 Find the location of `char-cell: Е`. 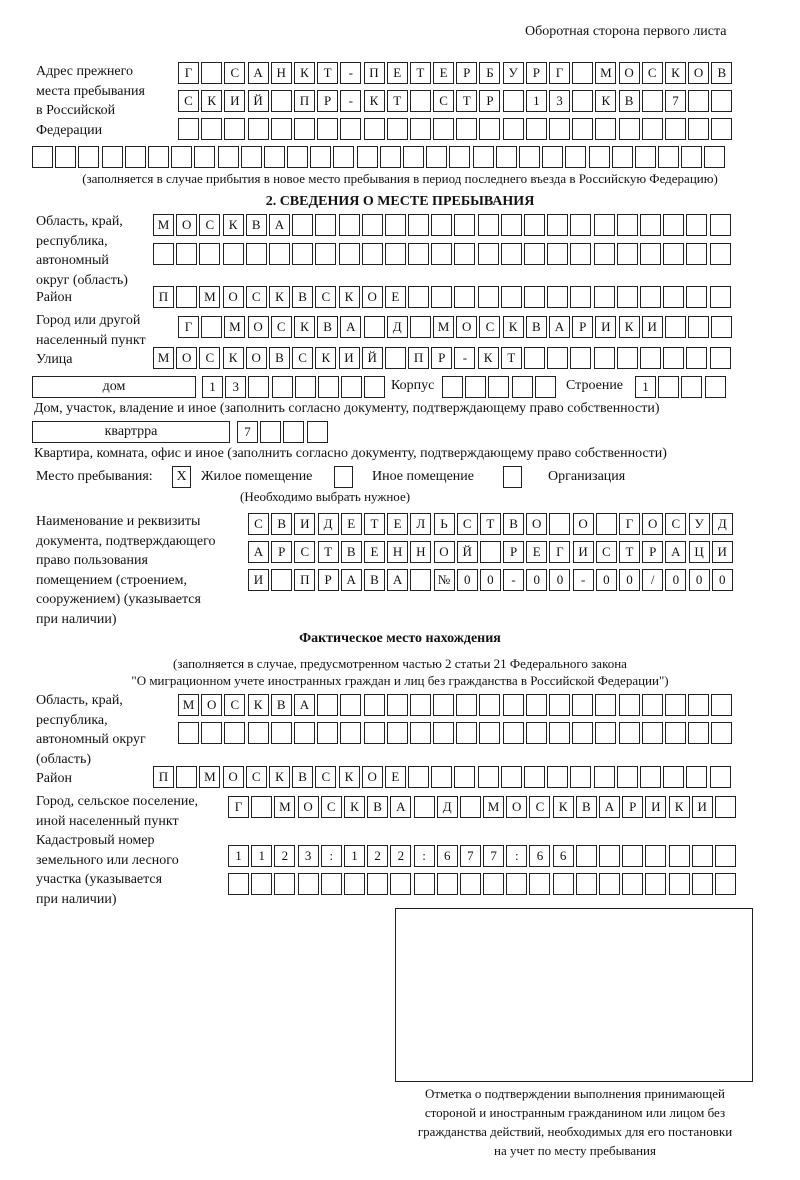

char-cell: Е is located at coordinates (444, 73).